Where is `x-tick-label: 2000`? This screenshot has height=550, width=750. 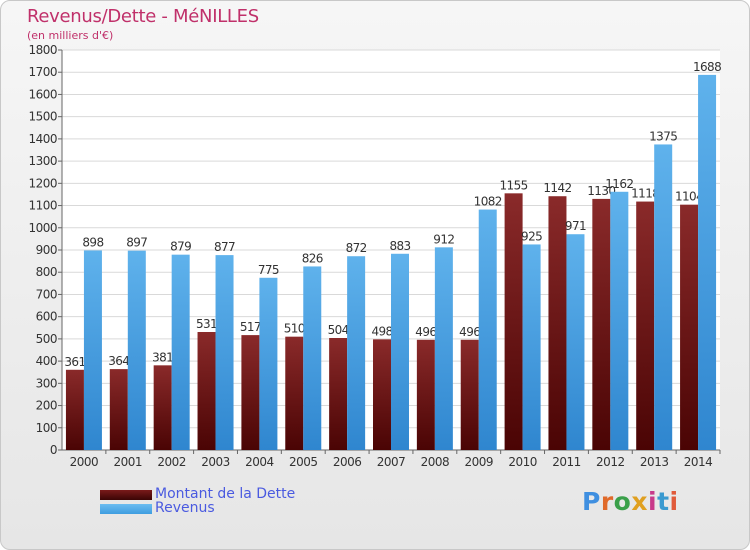
x-tick-label: 2000 is located at coordinates (84, 462).